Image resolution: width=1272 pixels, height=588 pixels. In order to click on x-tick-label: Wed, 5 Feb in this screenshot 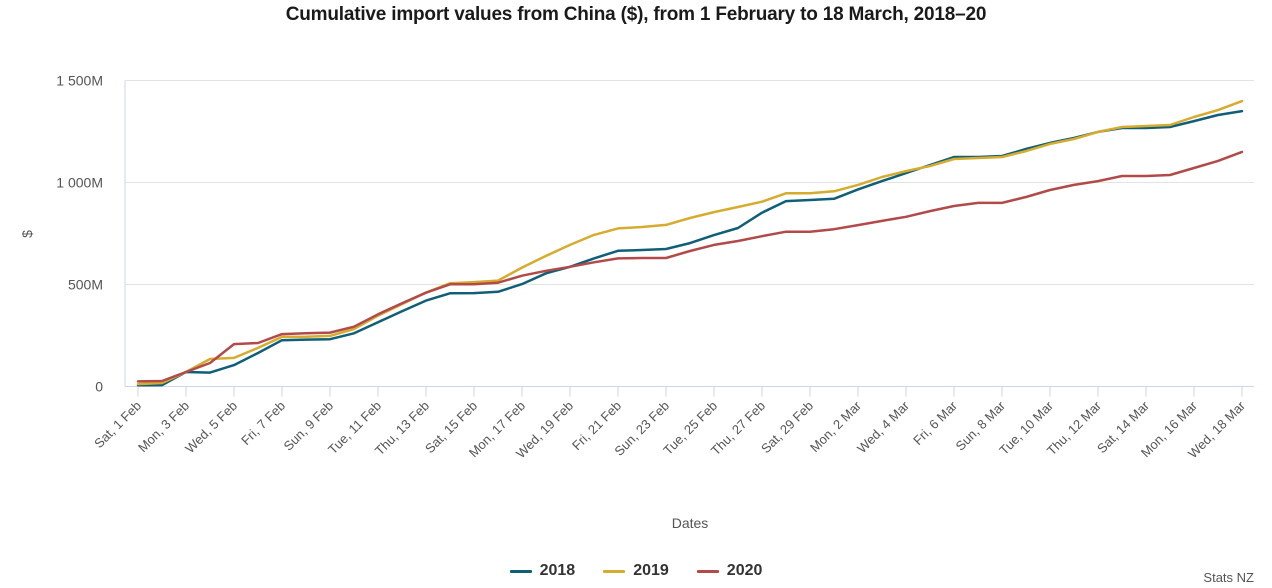, I will do `click(211, 427)`.